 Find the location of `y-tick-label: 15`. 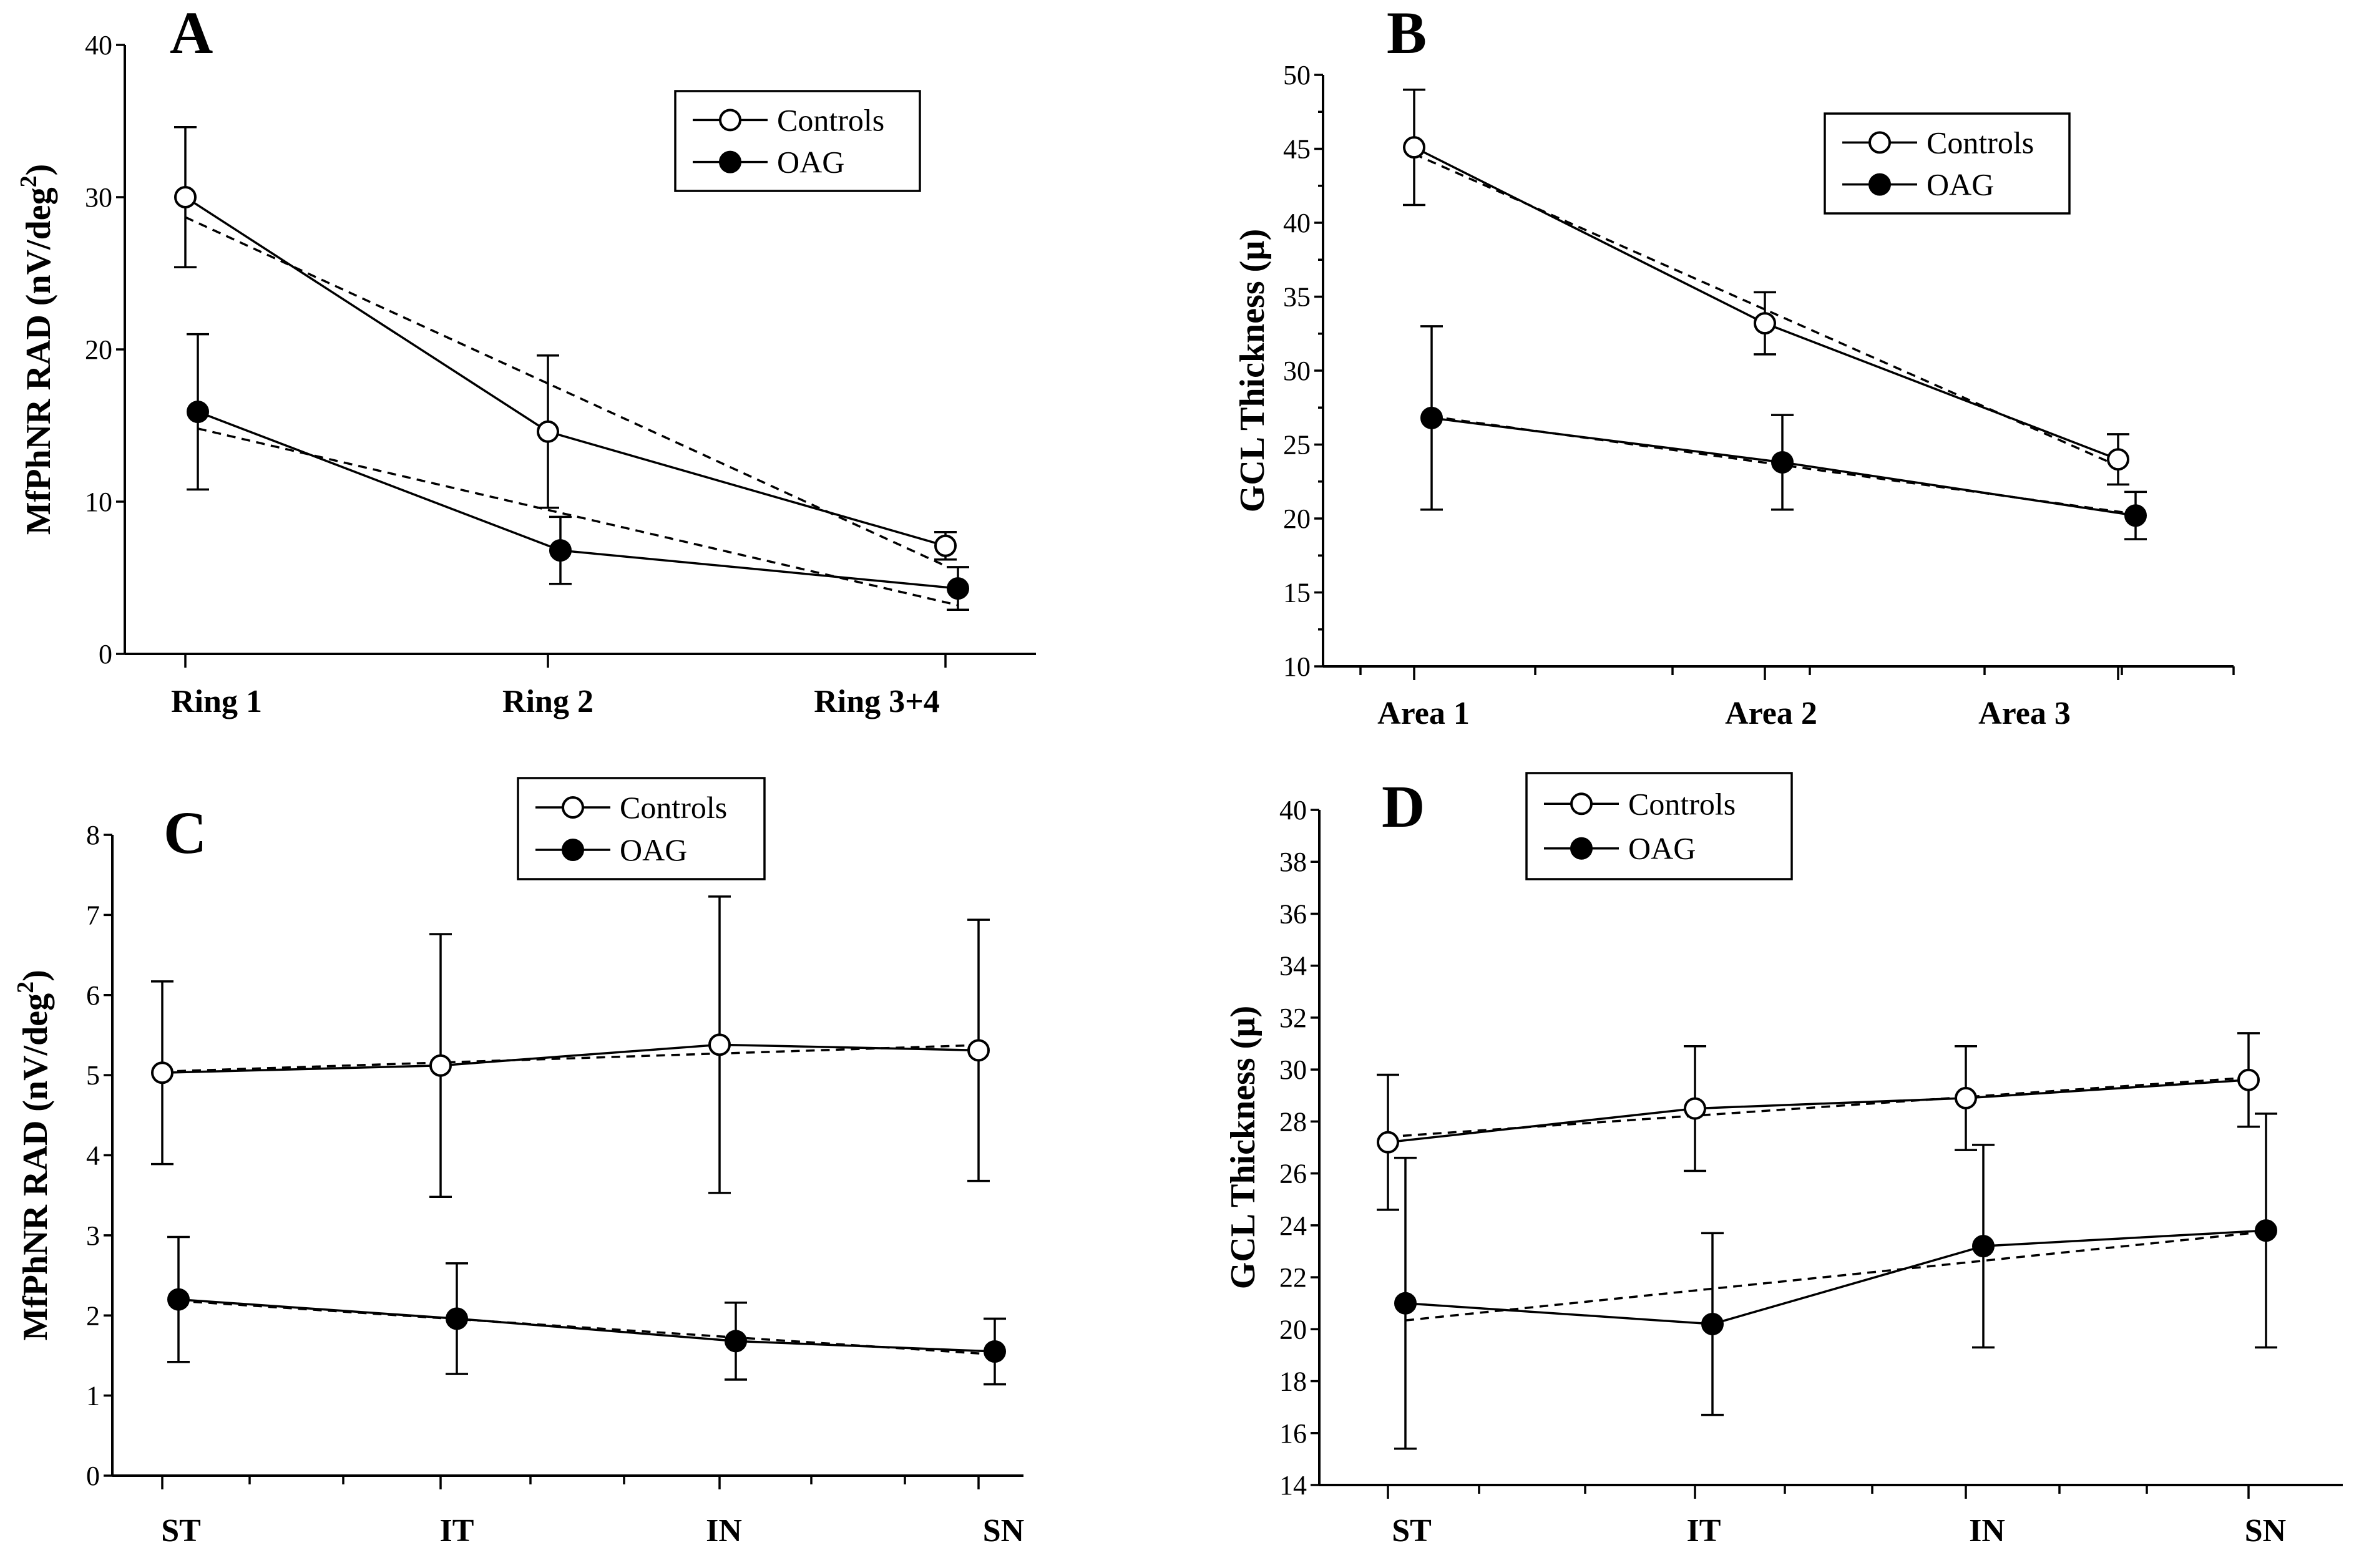

y-tick-label: 15 is located at coordinates (1297, 593).